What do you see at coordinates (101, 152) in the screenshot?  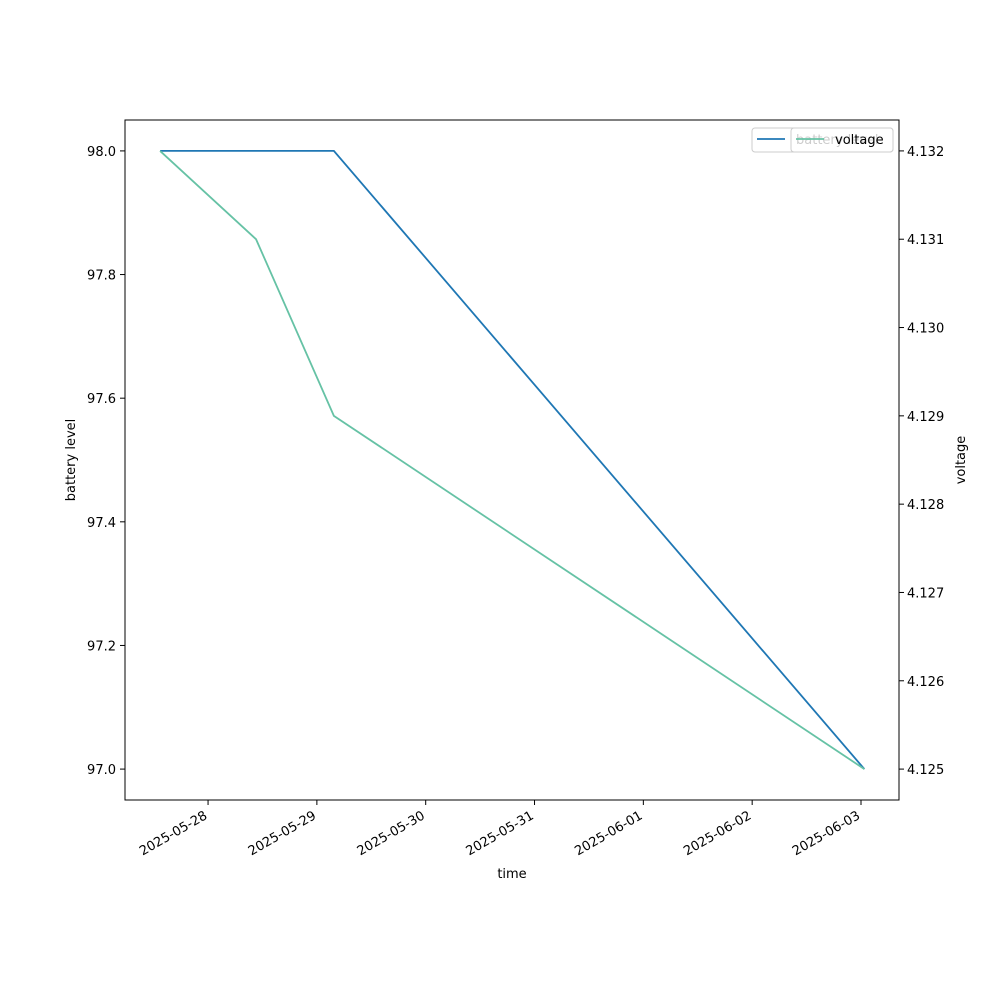 I see `y-tick-label: 98.0` at bounding box center [101, 152].